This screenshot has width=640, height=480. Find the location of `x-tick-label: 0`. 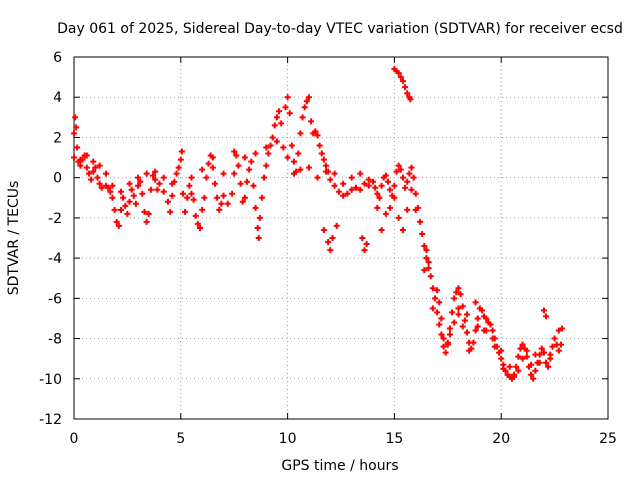

x-tick-label: 0 is located at coordinates (74, 439).